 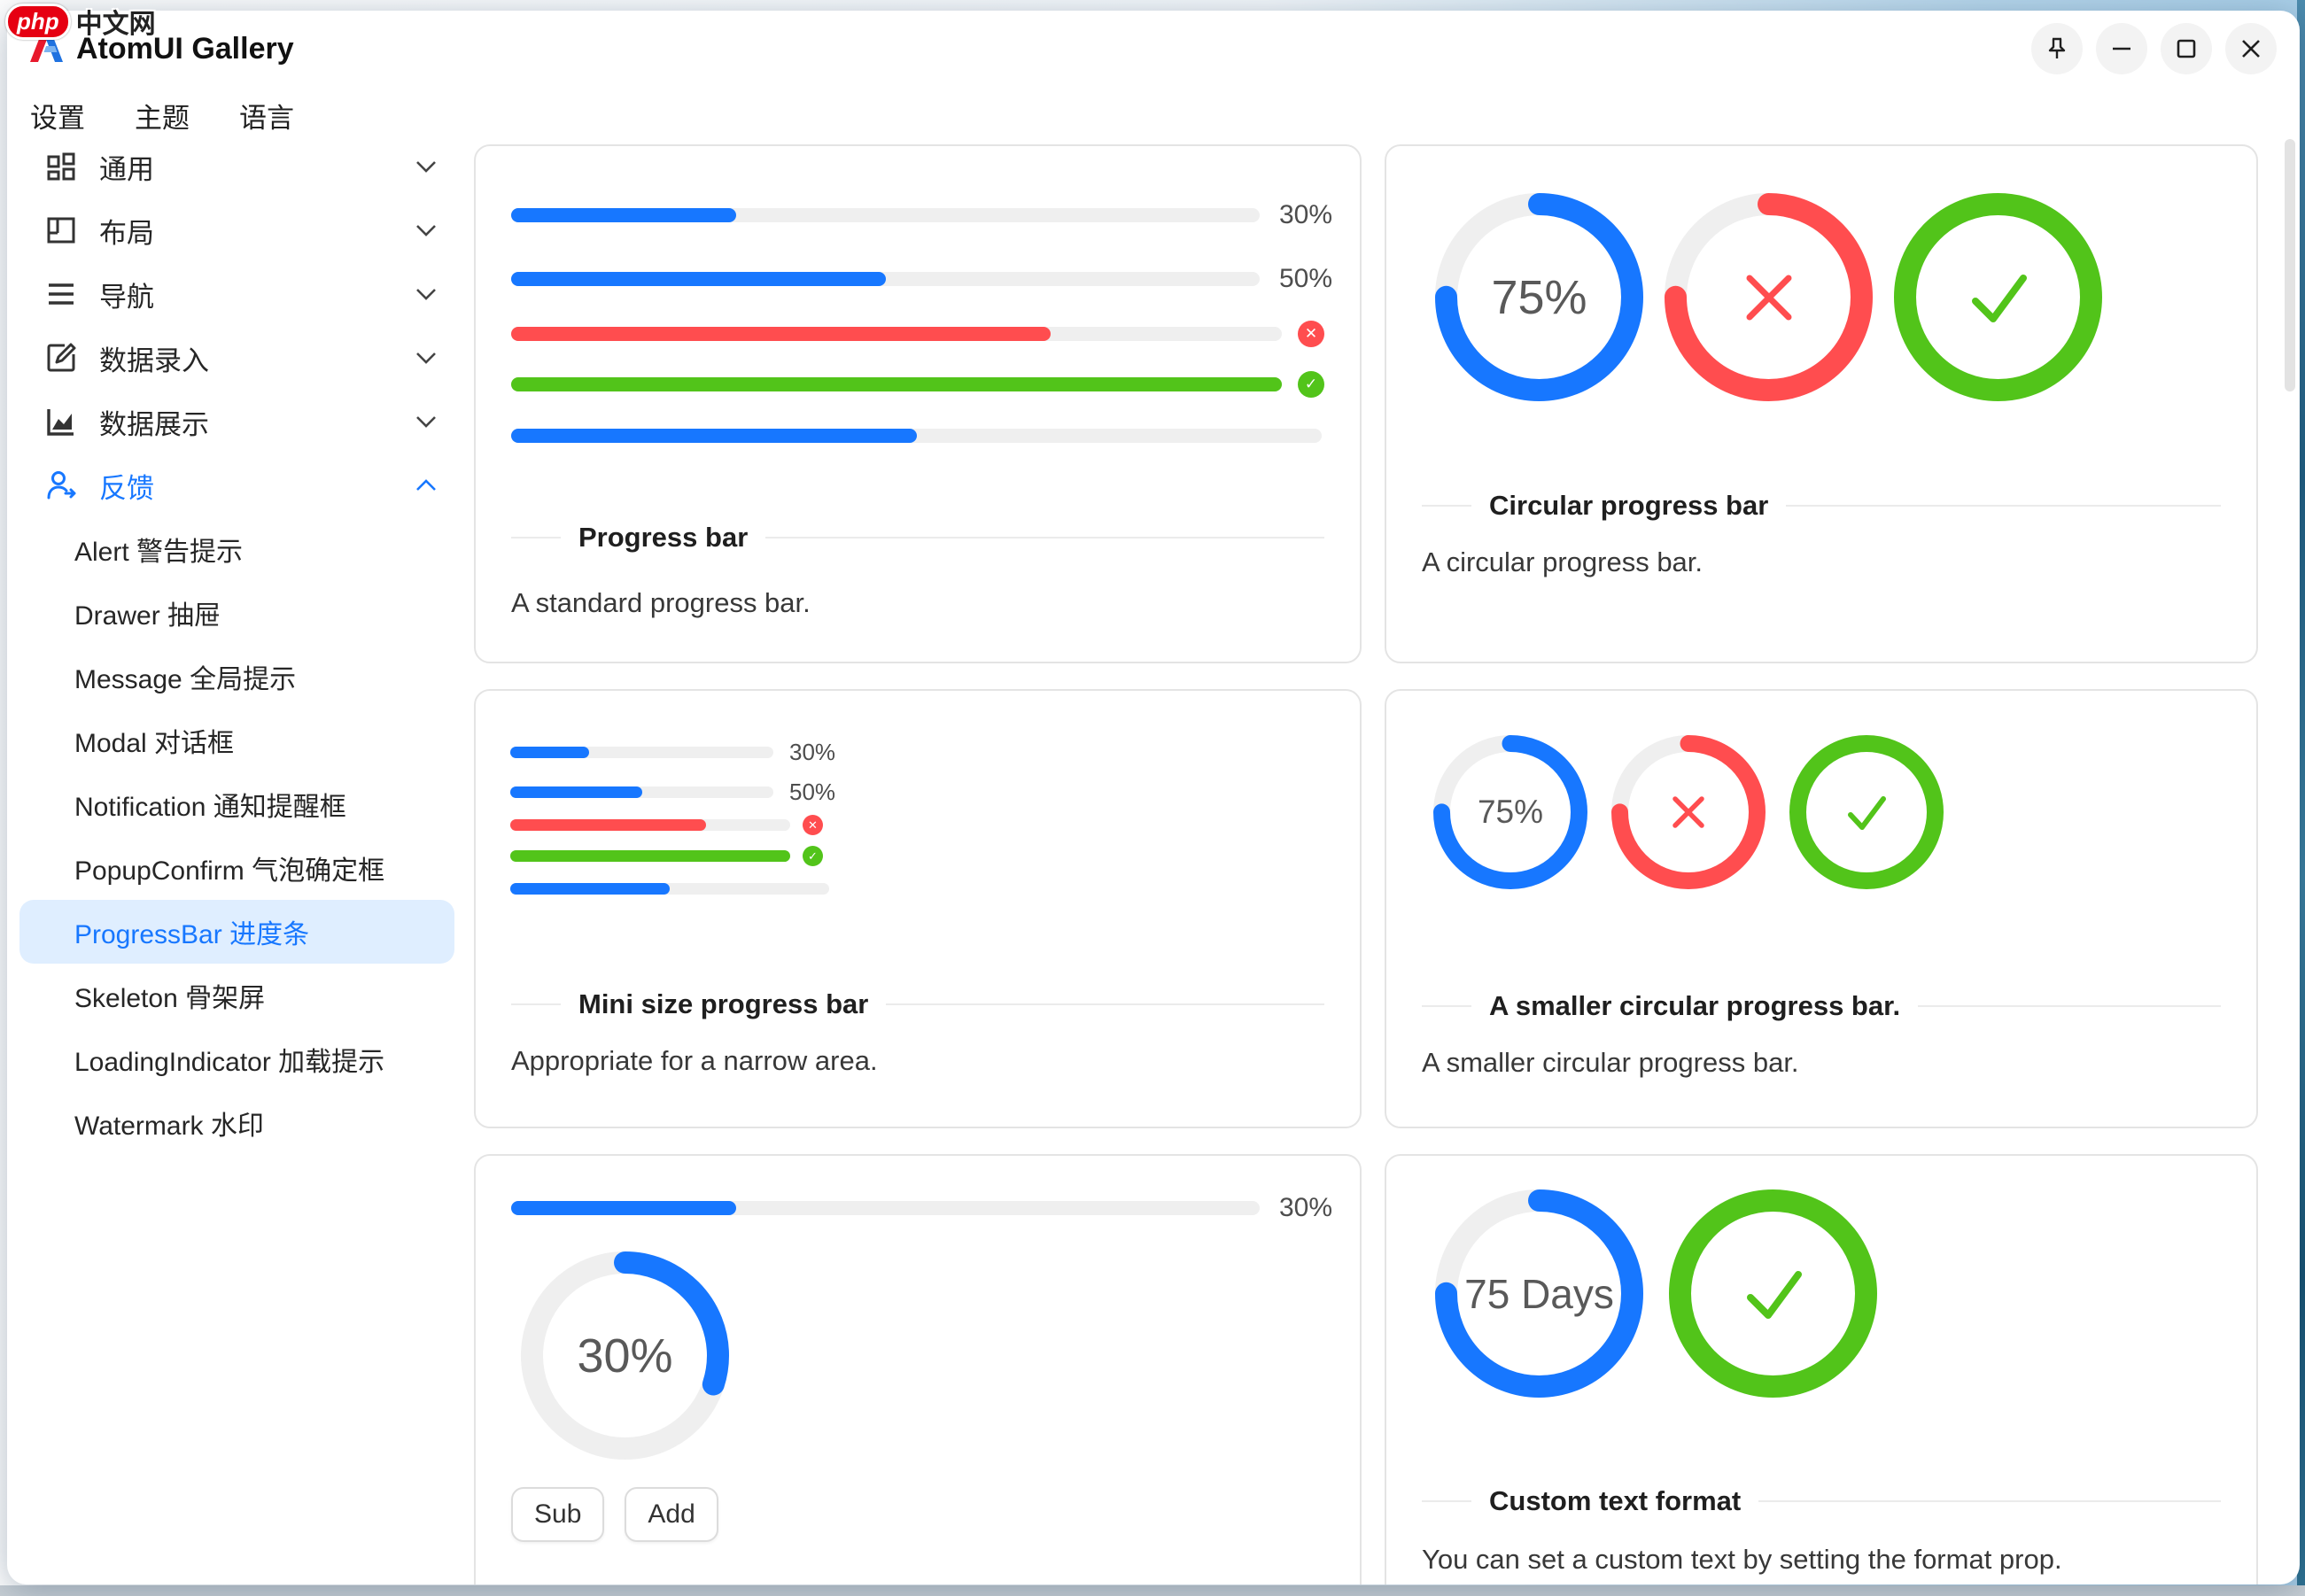 What do you see at coordinates (170, 998) in the screenshot?
I see `sidebar-item-skeleton: Skeleton 骨架屏` at bounding box center [170, 998].